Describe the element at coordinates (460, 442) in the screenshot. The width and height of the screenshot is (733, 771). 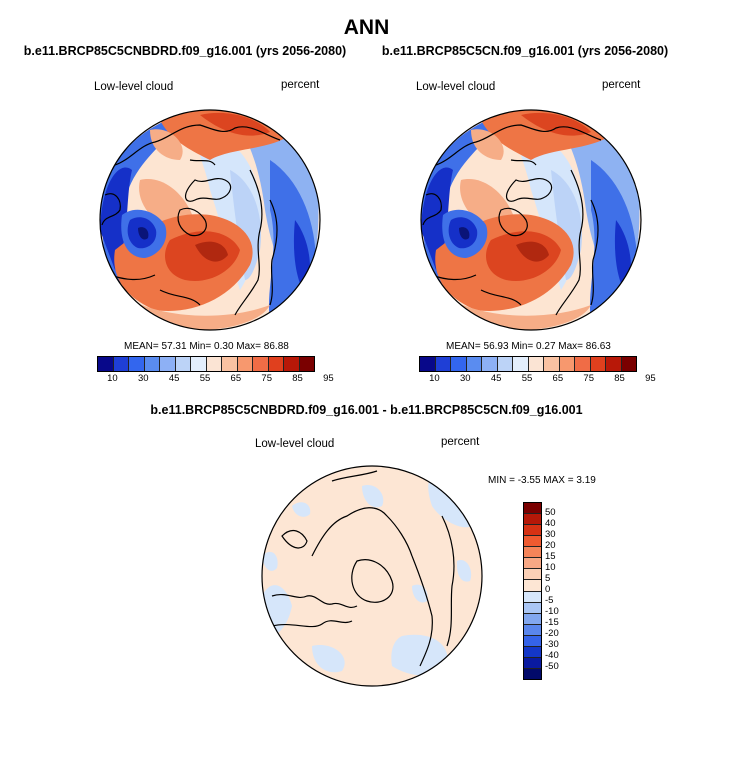
I see `diff-units-label: percent` at that location.